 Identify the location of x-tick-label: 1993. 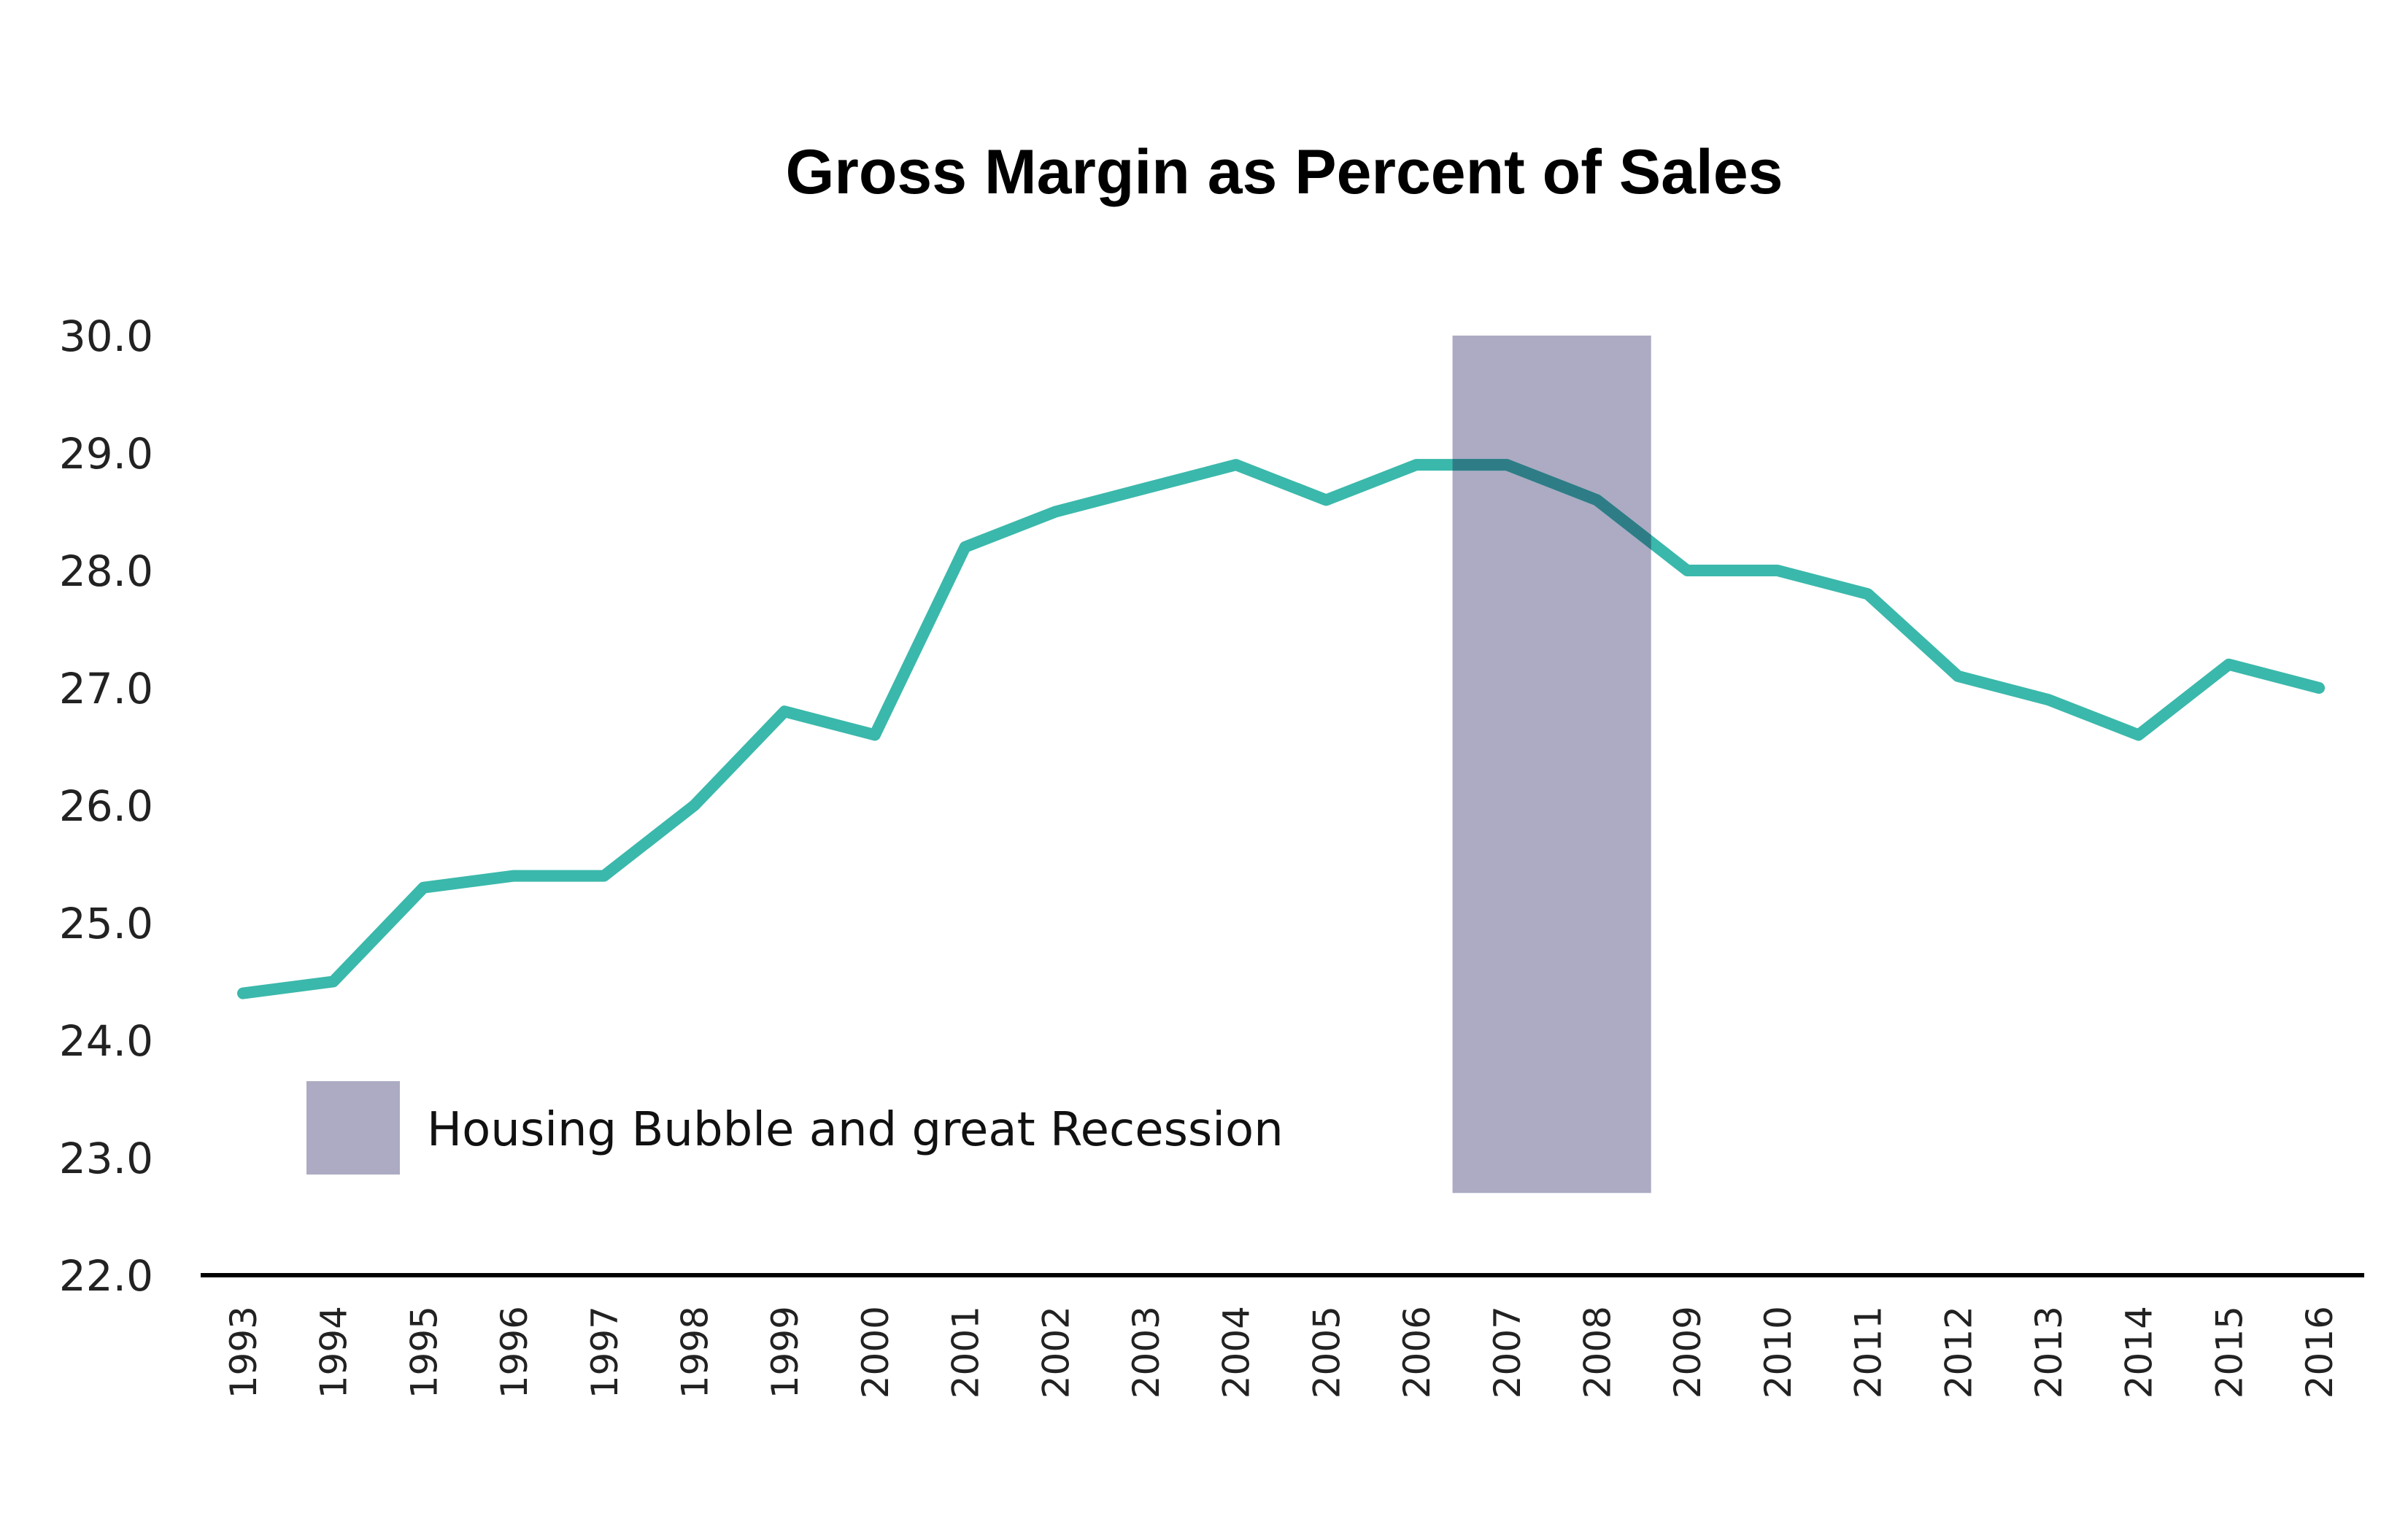
(244, 1352).